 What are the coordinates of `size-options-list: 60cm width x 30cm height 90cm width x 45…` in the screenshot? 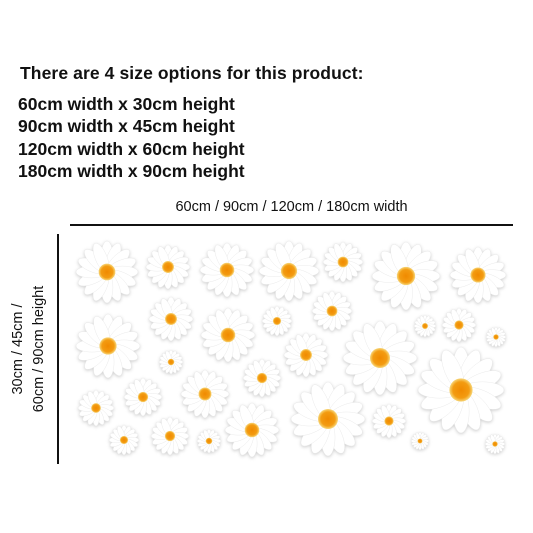 It's located at (131, 137).